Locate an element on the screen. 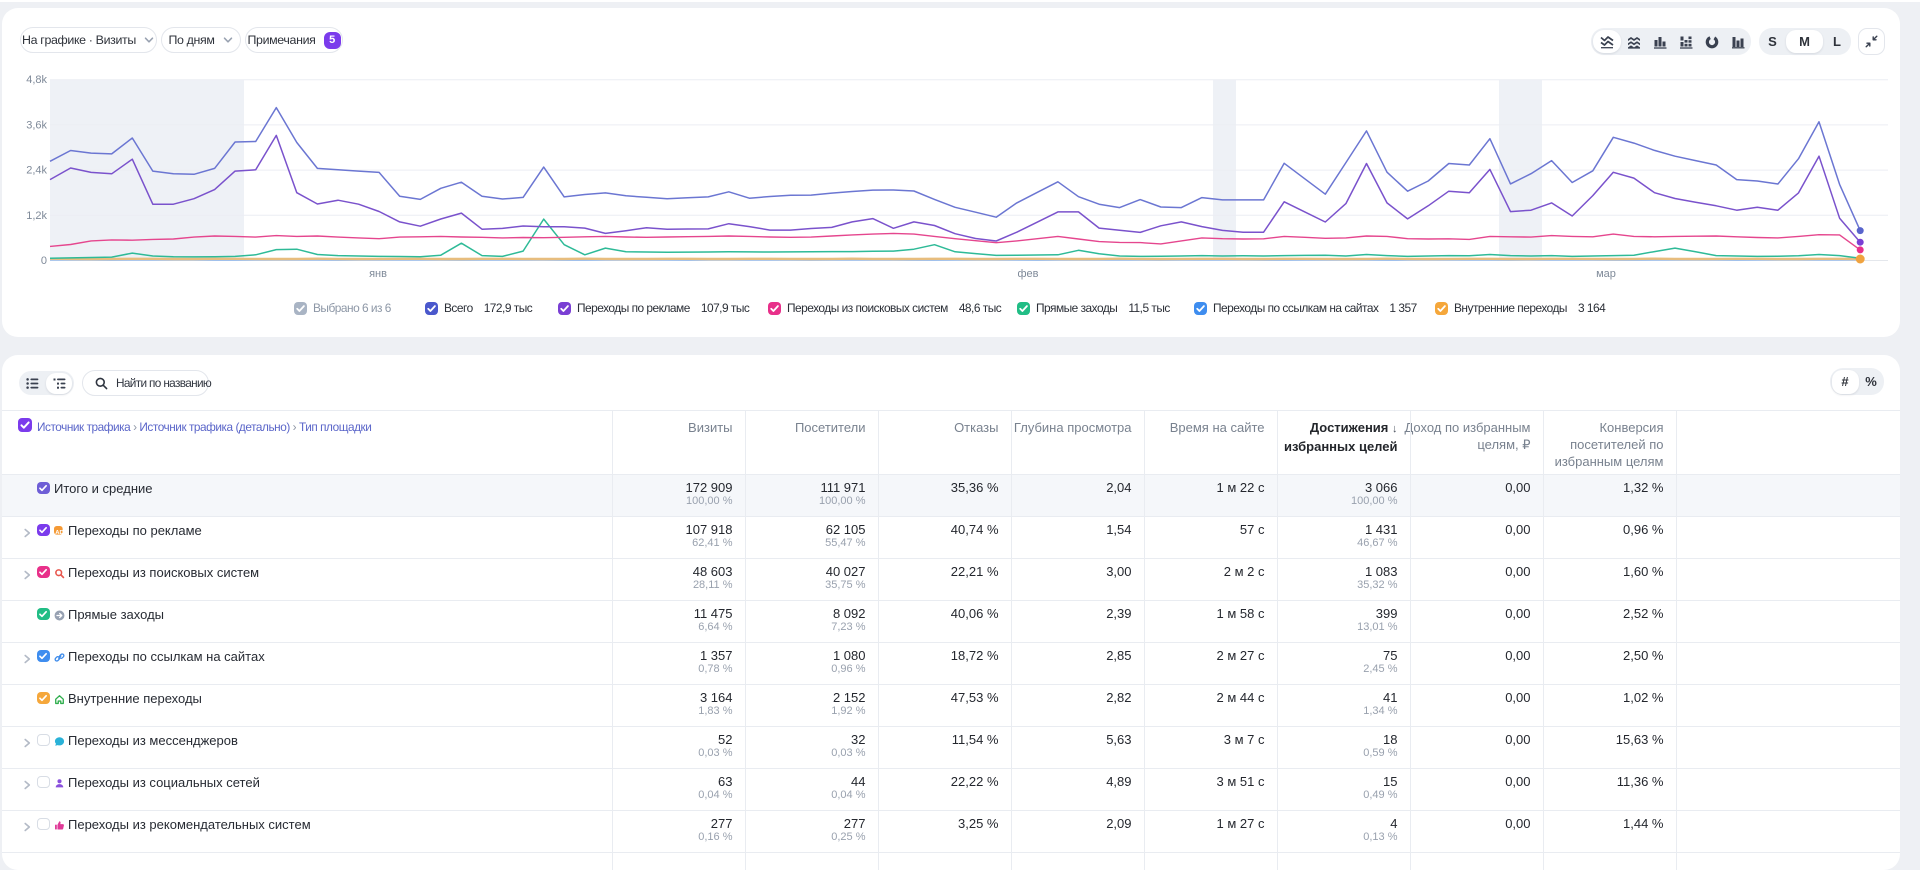  svg-text: мар is located at coordinates (1606, 274).